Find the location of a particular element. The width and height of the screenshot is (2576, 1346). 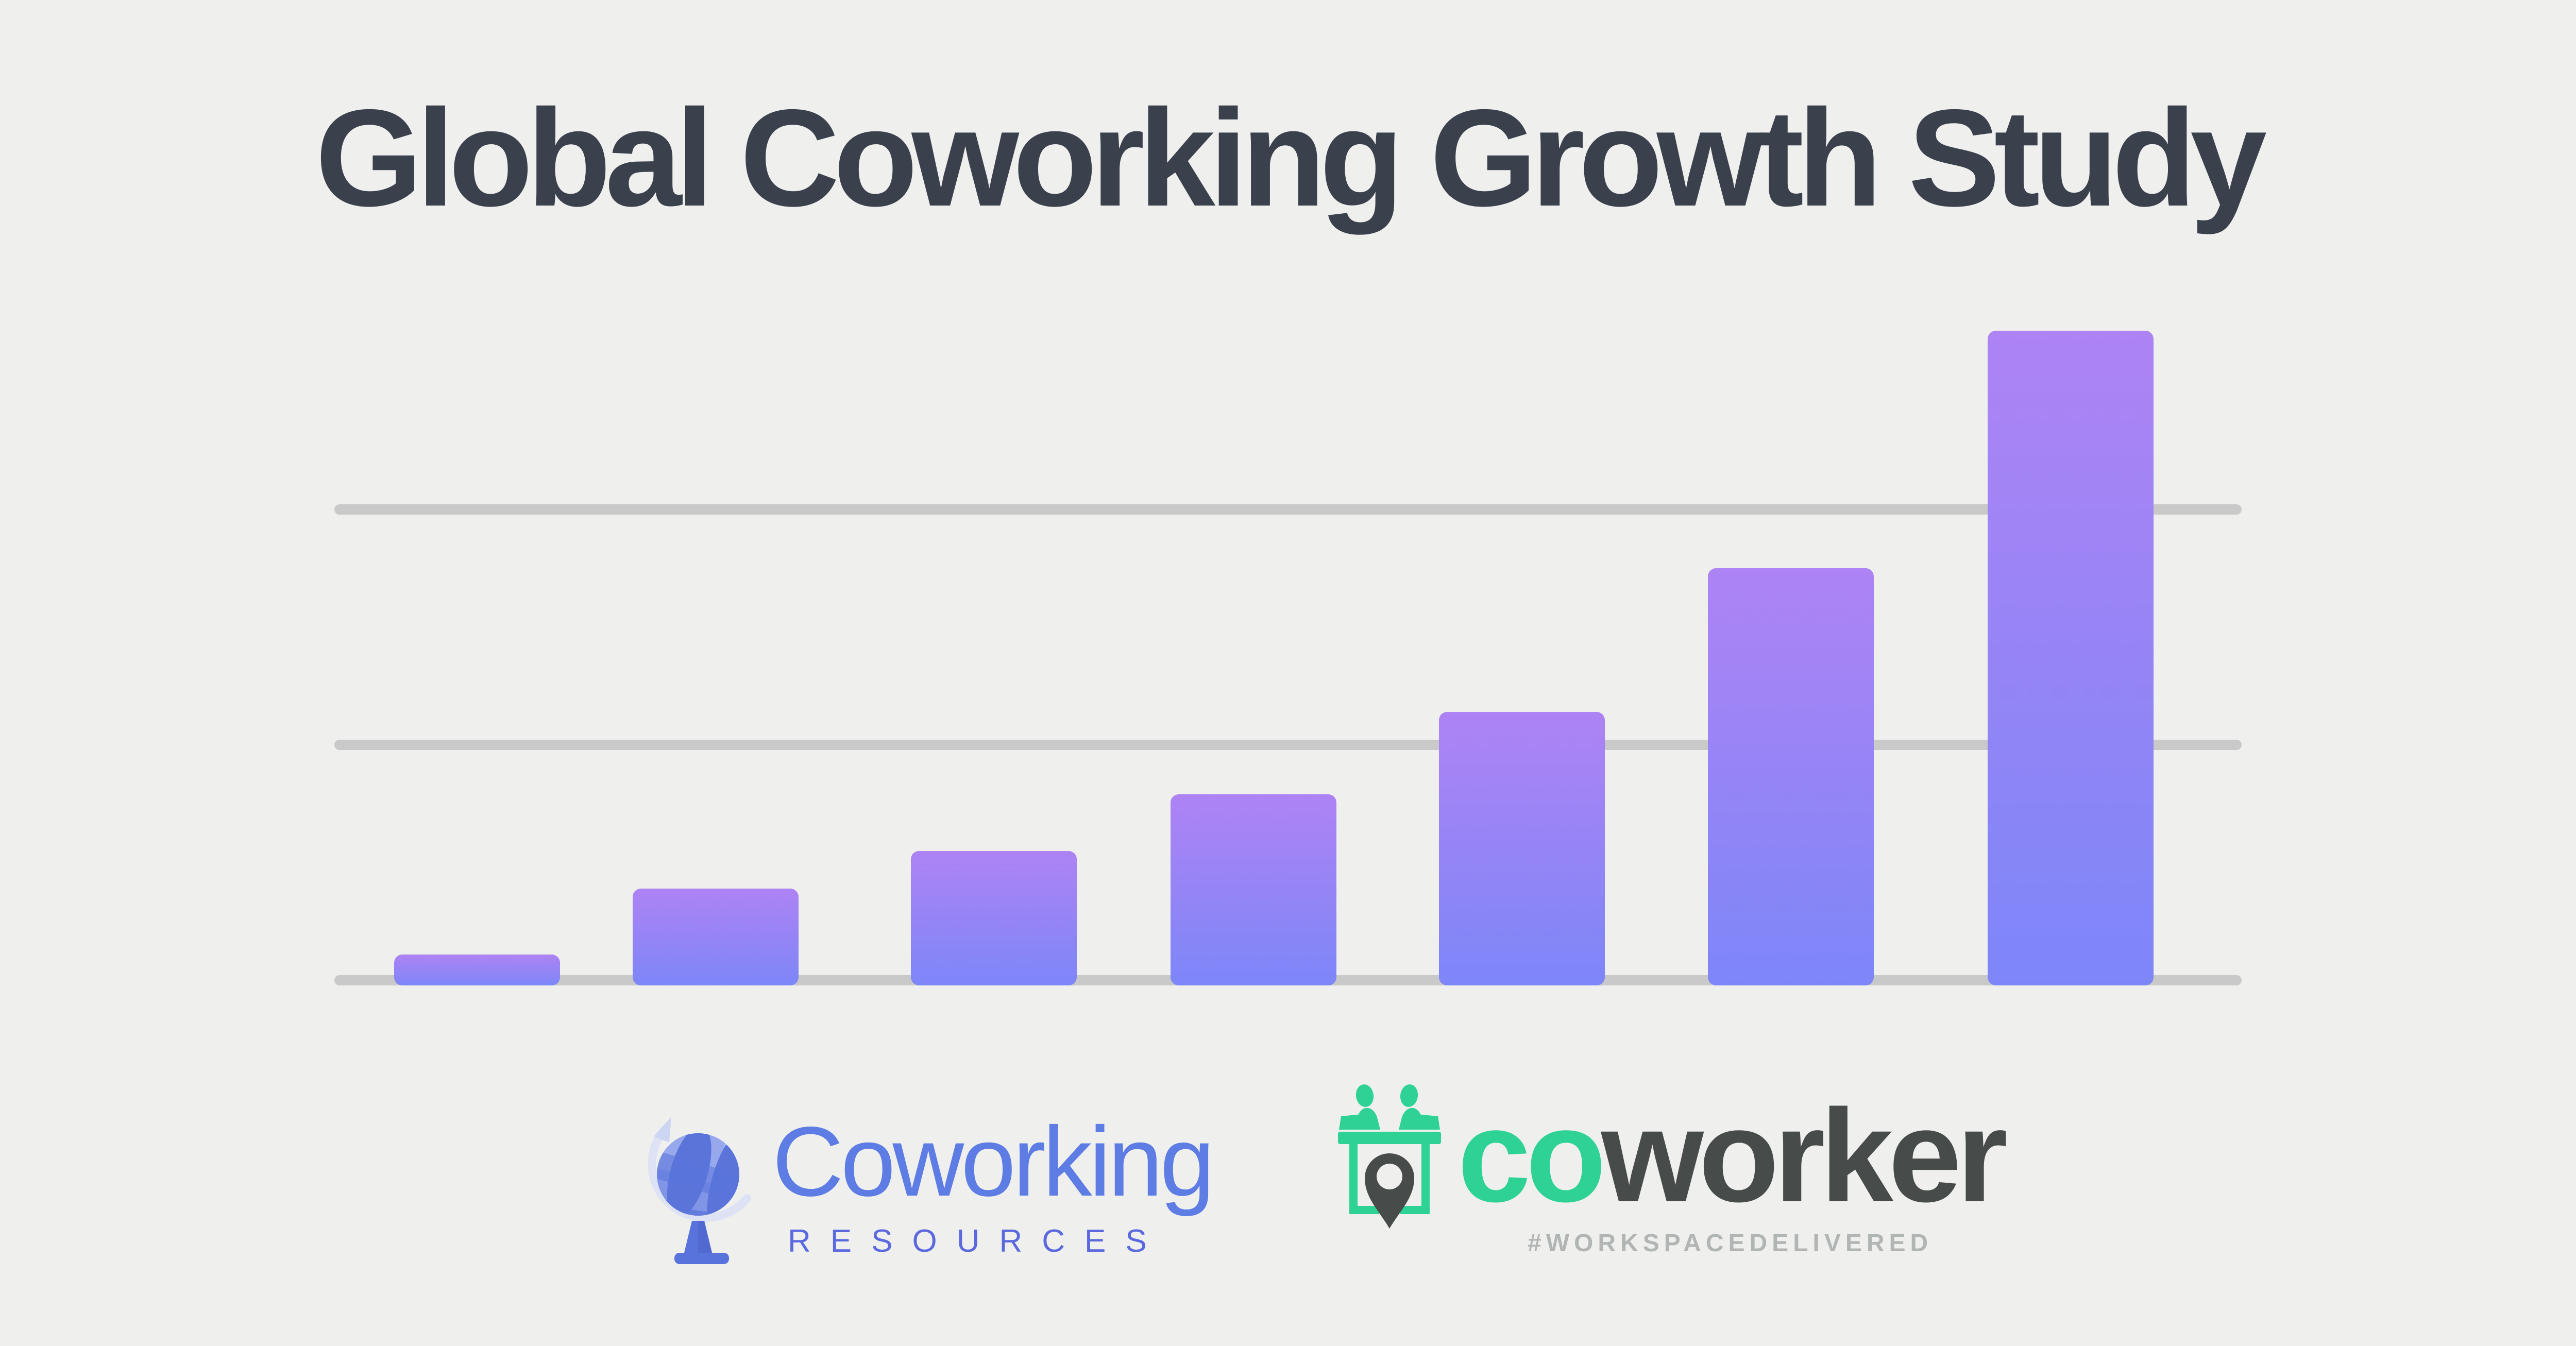

coworking-wordmark: Coworking is located at coordinates (993, 1161).